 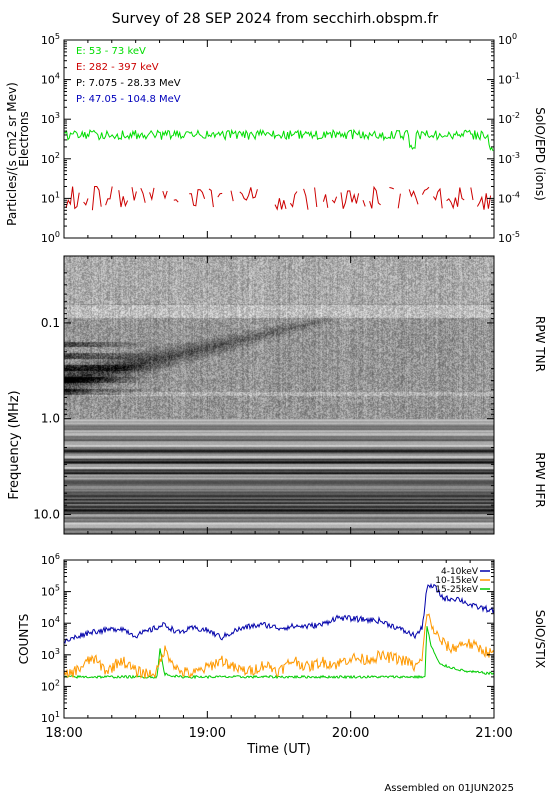 What do you see at coordinates (509, 118) in the screenshot?
I see `epd-tick-label-right: 10⁻²` at bounding box center [509, 118].